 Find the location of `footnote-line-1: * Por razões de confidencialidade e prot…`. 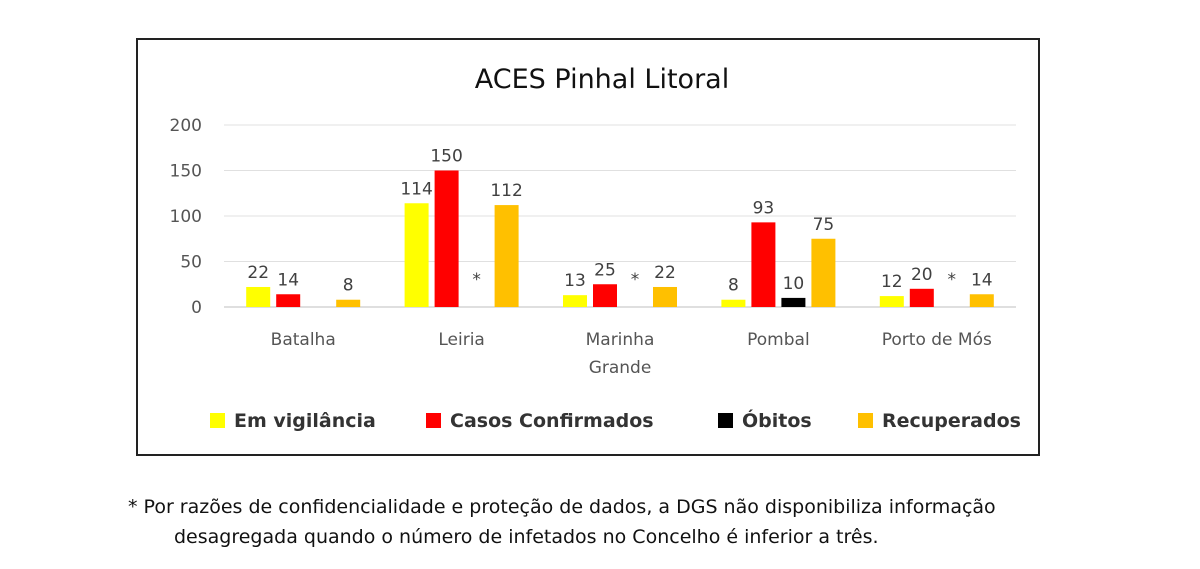

footnote-line-1: * Por razões de confidencialidade e prot… is located at coordinates (562, 507).